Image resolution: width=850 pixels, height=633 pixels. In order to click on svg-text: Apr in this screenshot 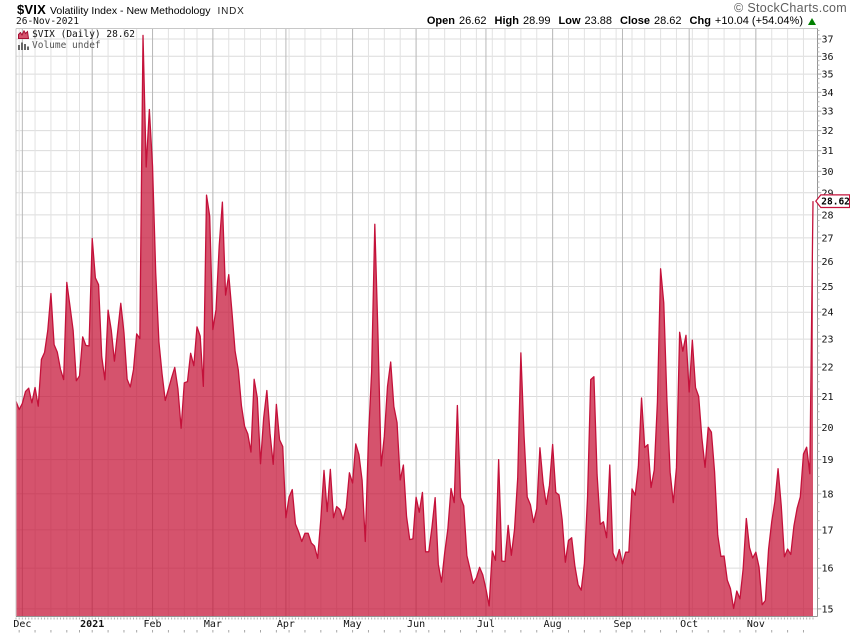, I will do `click(286, 624)`.